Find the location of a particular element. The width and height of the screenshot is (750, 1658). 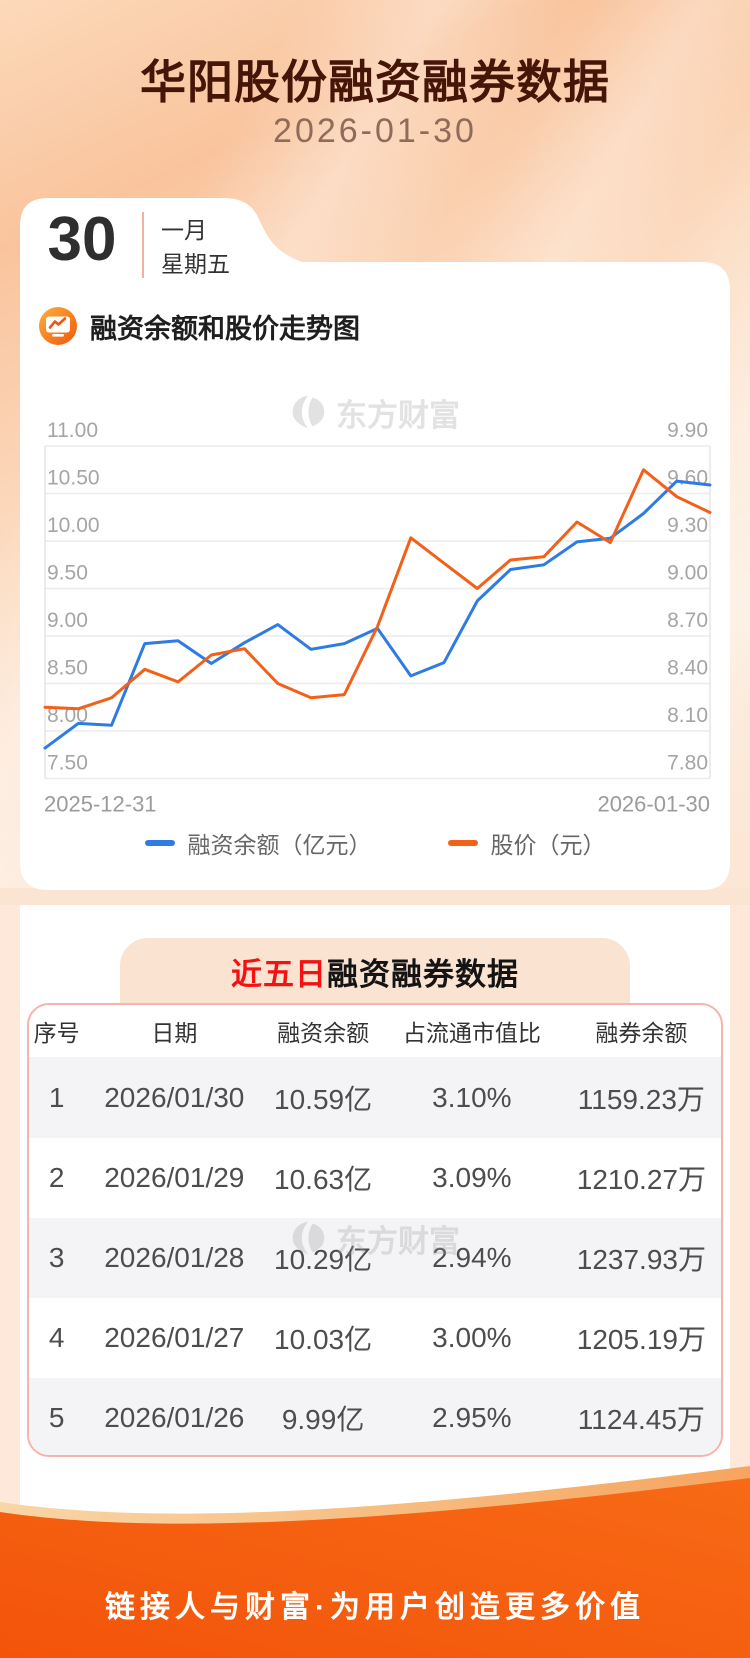

table-cell: 10.59亿 is located at coordinates (323, 1099).